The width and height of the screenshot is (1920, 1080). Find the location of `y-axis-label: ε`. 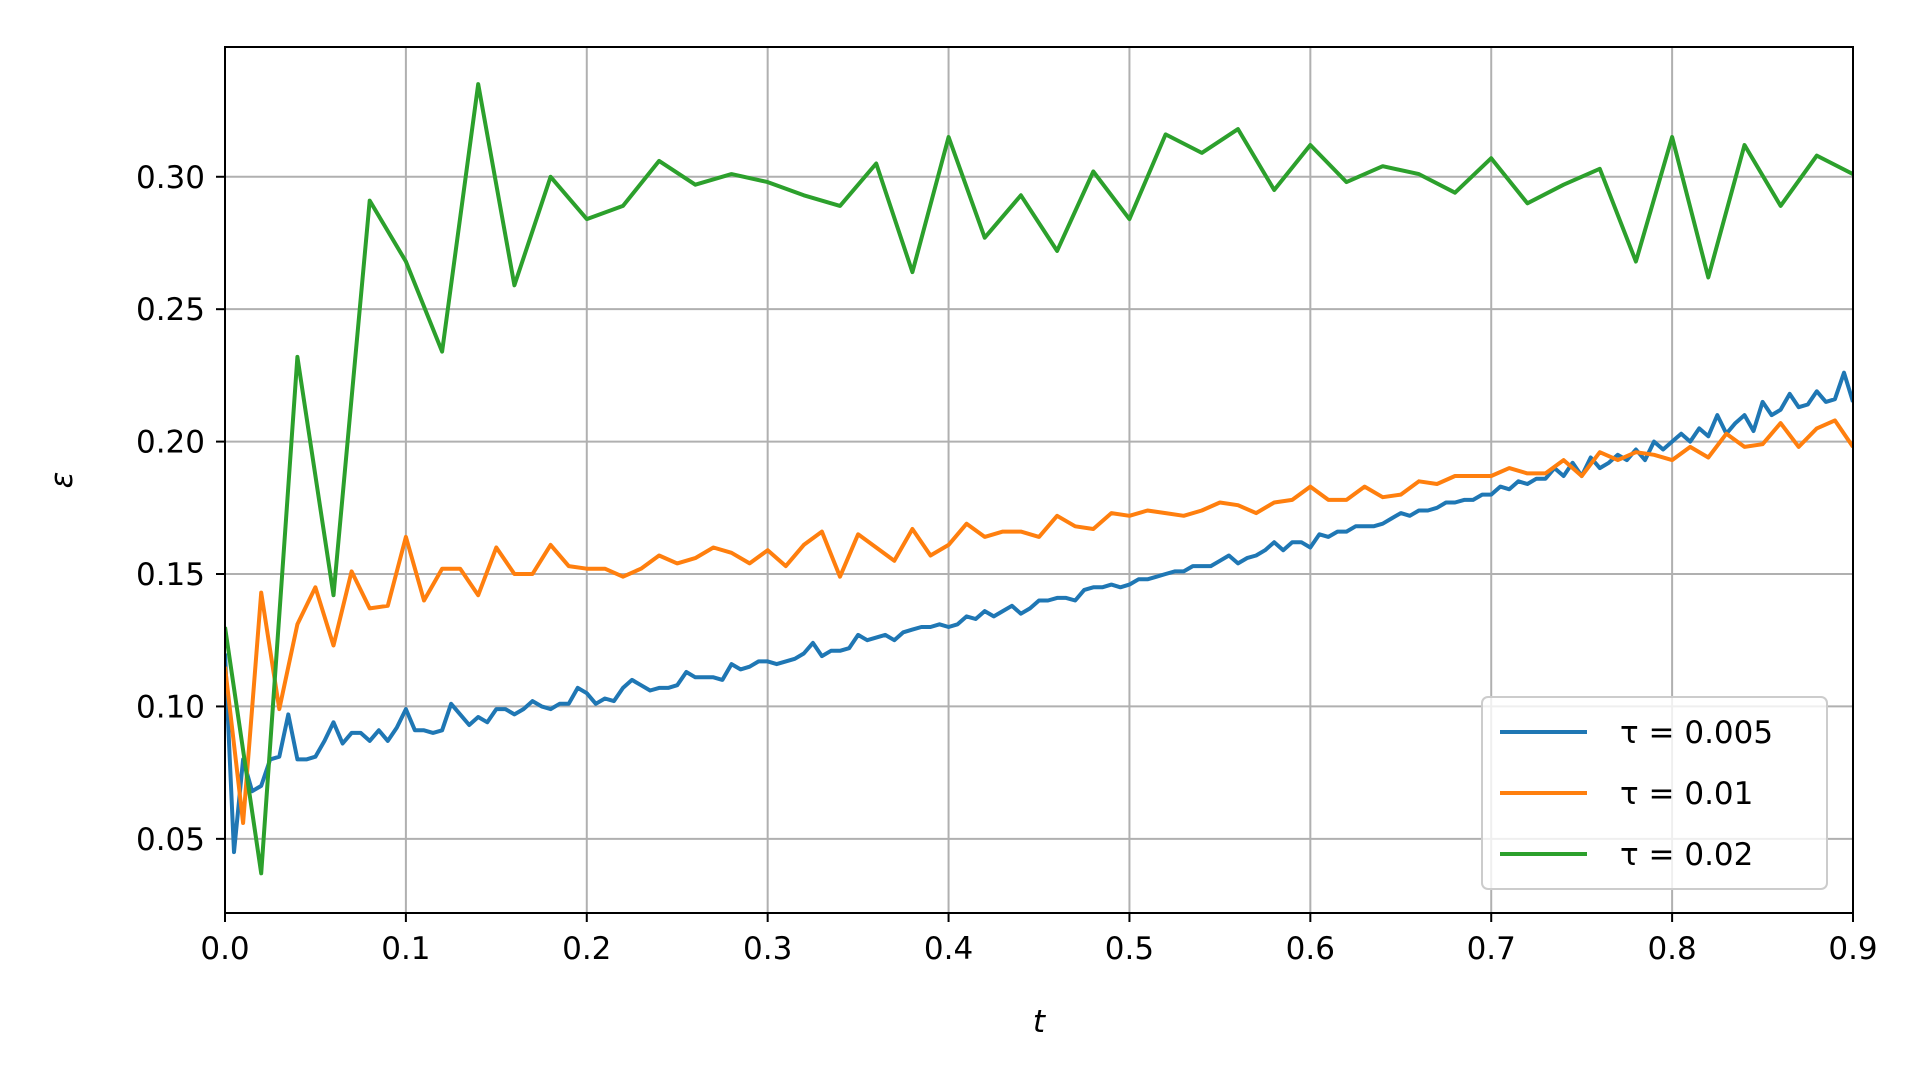

y-axis-label: ε is located at coordinates (62, 480).